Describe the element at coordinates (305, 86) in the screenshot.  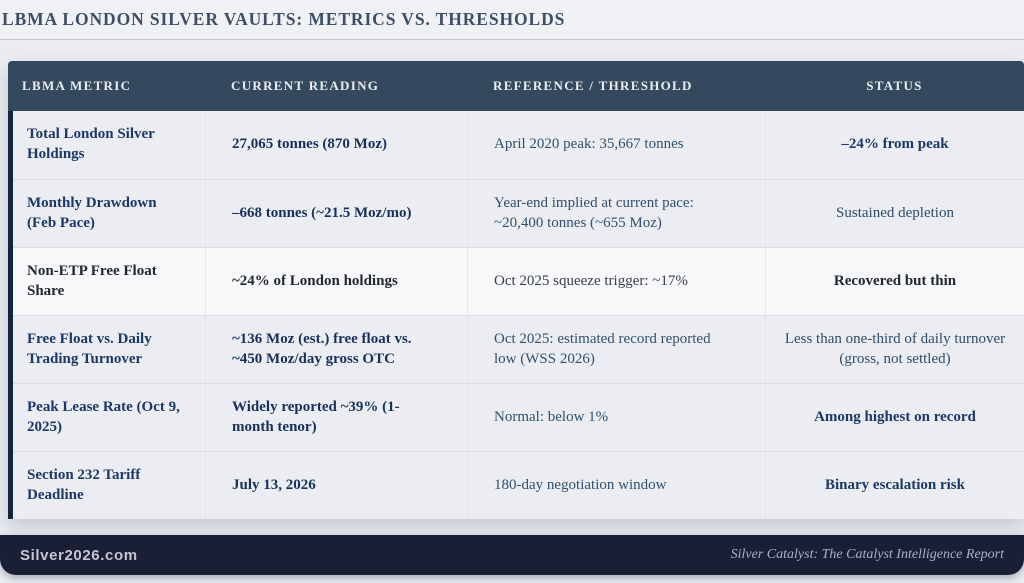
I see `column-header-current: CURRENT READING` at that location.